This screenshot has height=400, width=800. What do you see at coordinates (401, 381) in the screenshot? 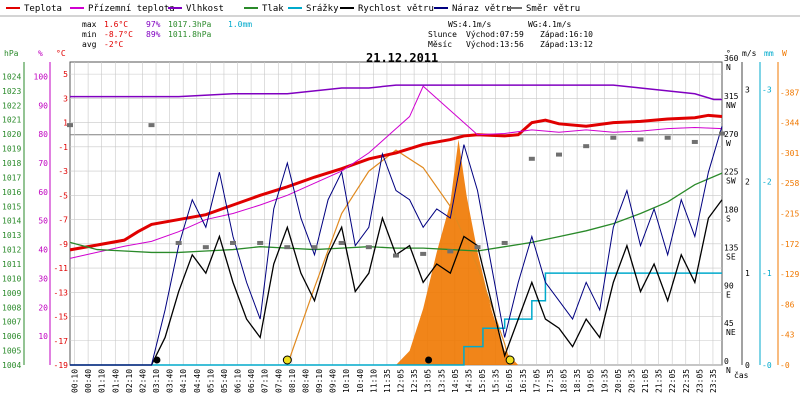
I see `x-tick-label: 12:05` at bounding box center [401, 381].